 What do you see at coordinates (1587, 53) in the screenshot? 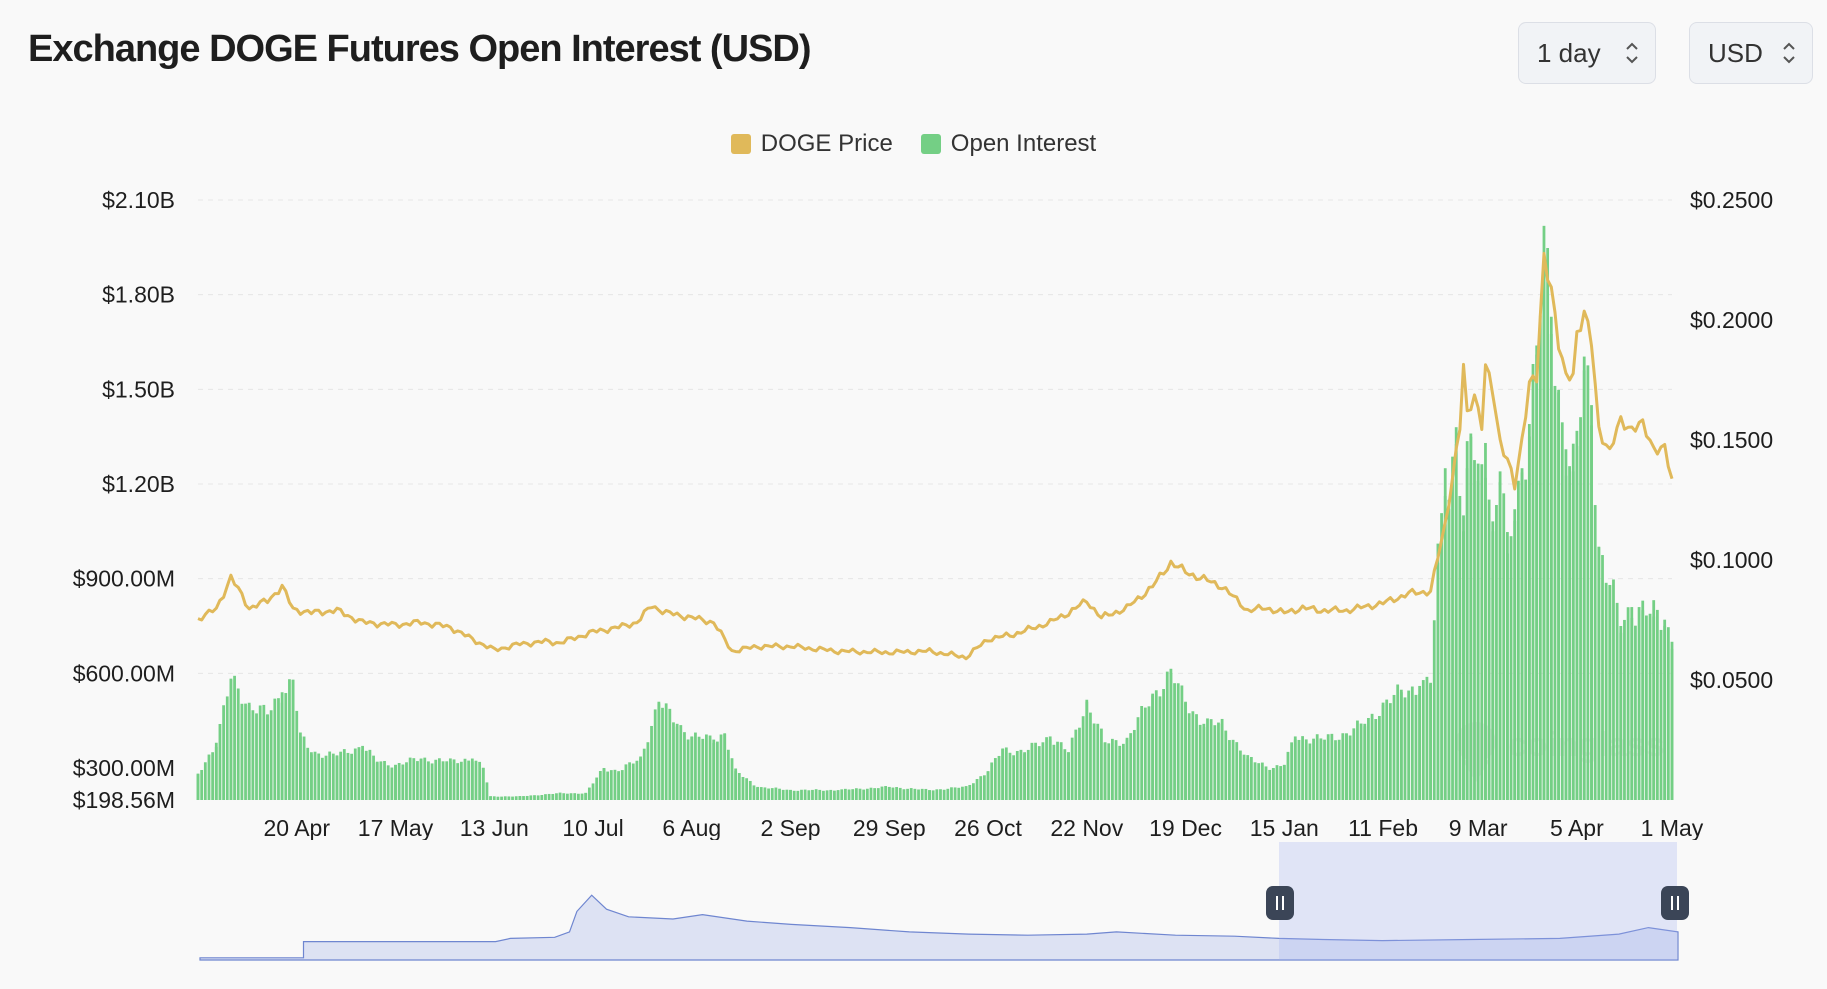
I see `interval-select: 1 day` at bounding box center [1587, 53].